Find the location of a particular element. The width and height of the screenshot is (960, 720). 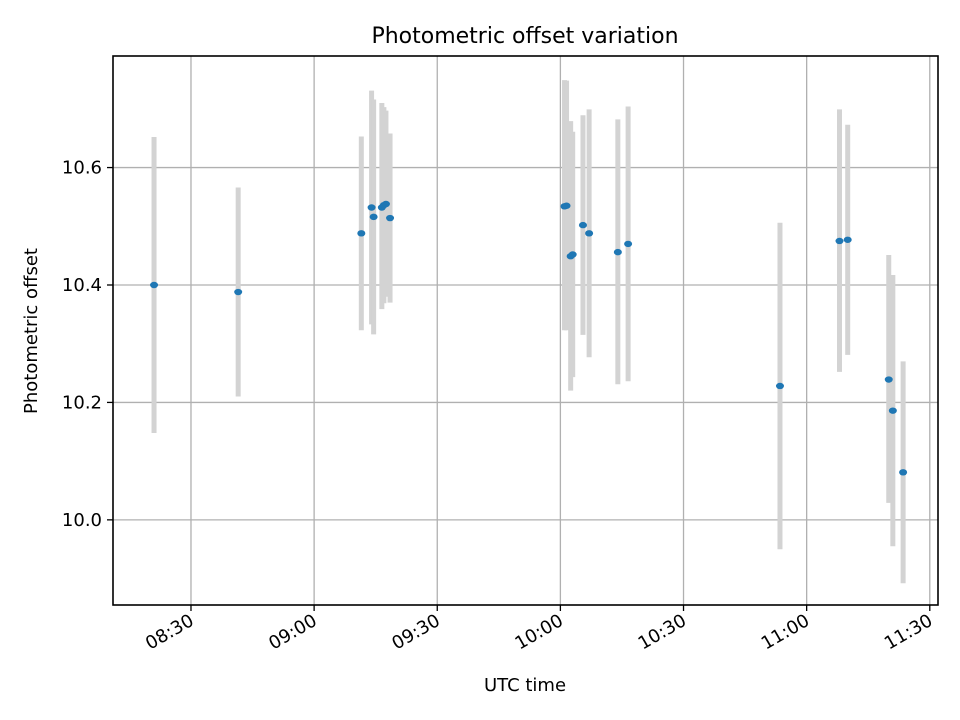

x-axis-ticks: 08:30 09:00 09:30 10:00 10:30 11:00 11:30 is located at coordinates (539, 629).